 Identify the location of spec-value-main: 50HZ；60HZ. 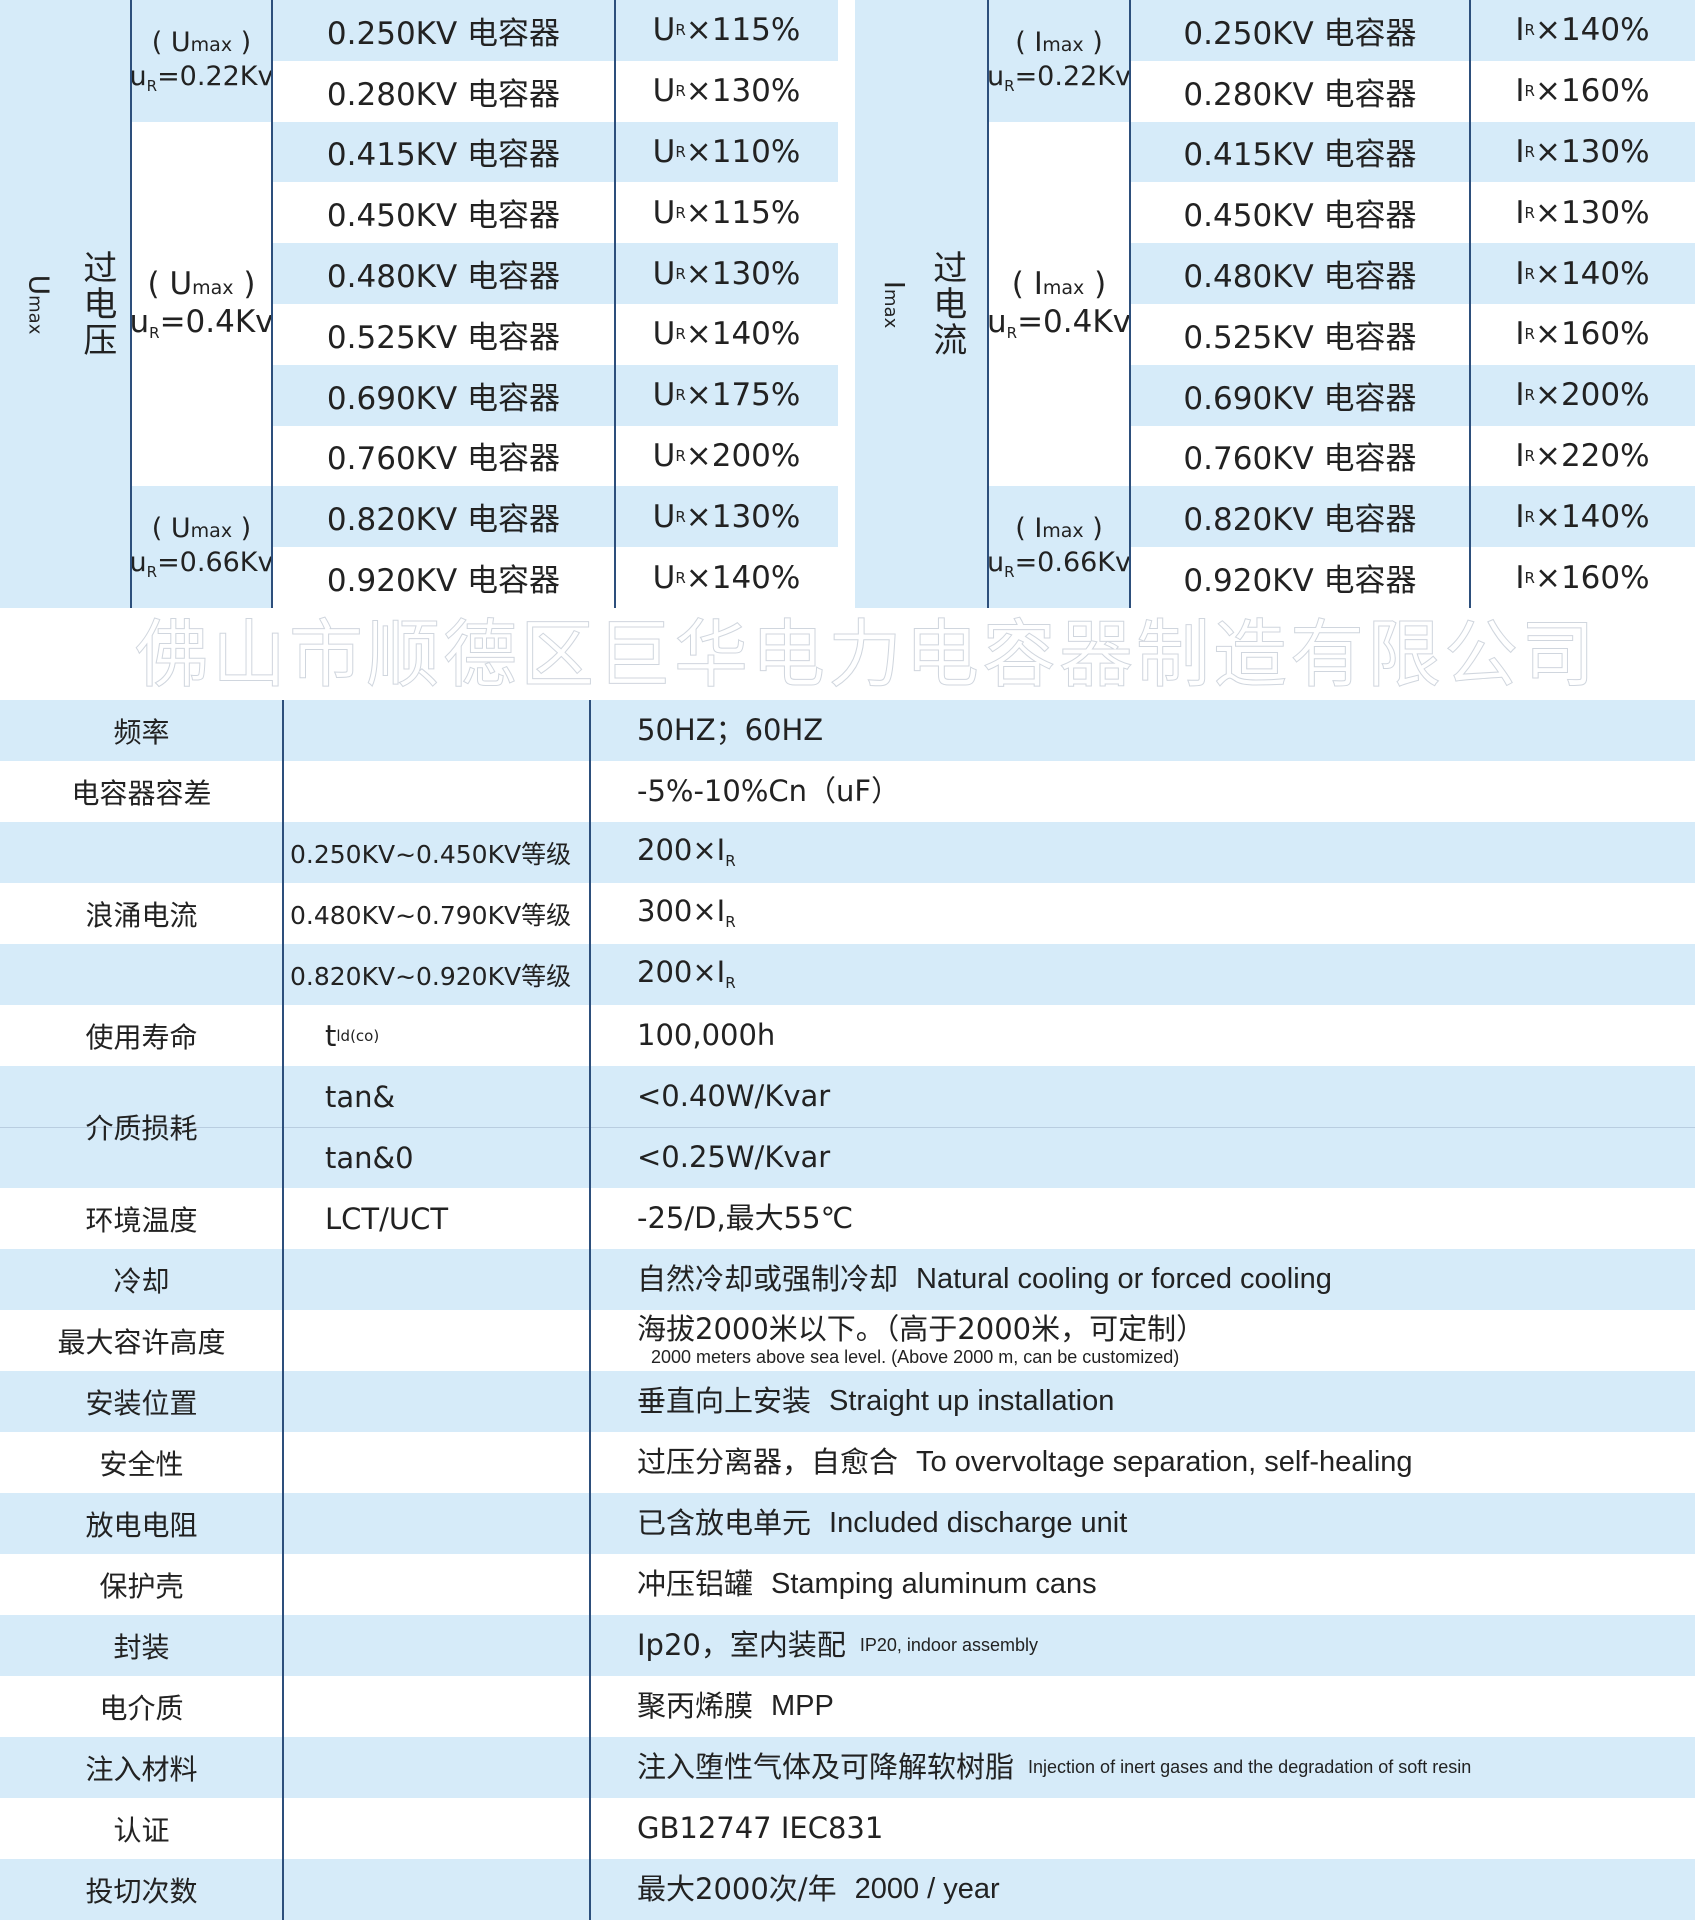
(730, 730).